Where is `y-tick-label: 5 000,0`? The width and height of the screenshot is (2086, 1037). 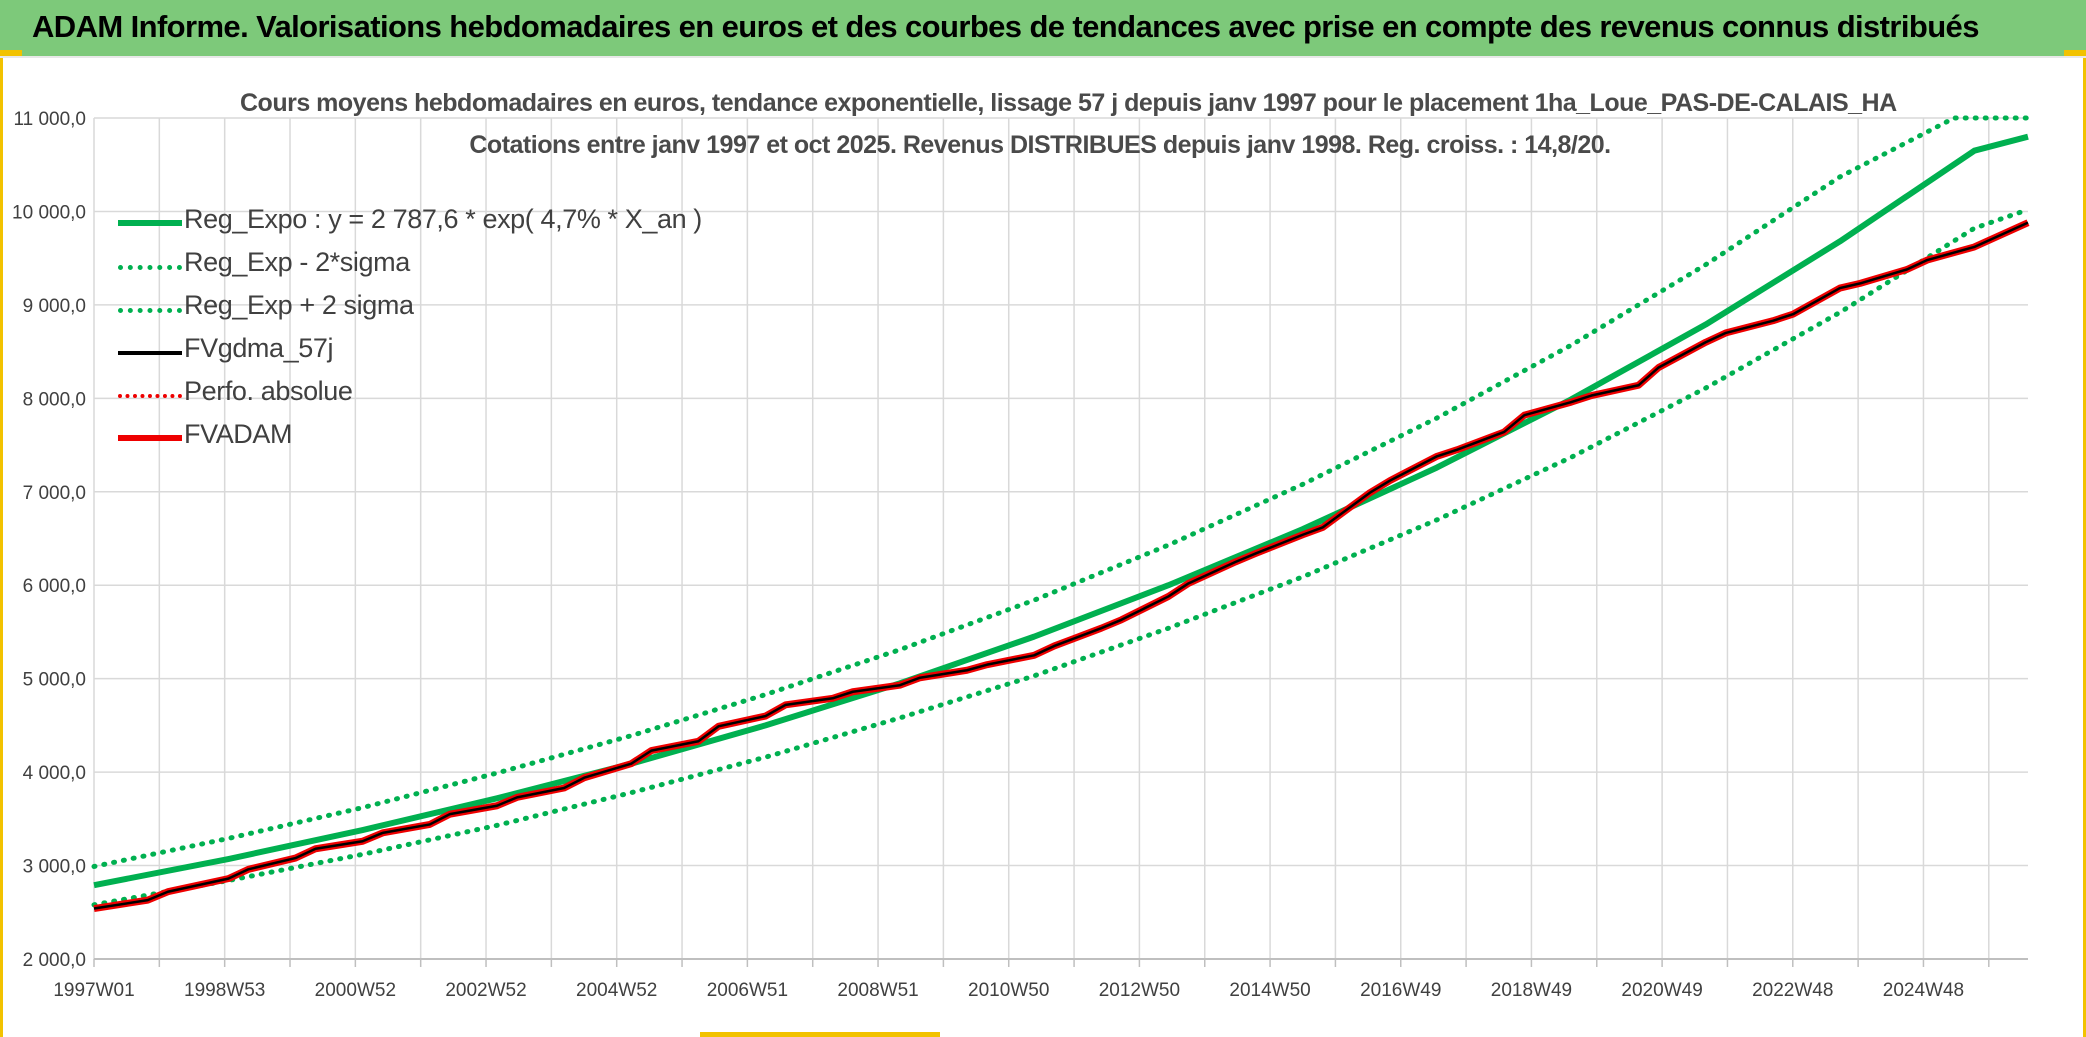 y-tick-label: 5 000,0 is located at coordinates (54, 680).